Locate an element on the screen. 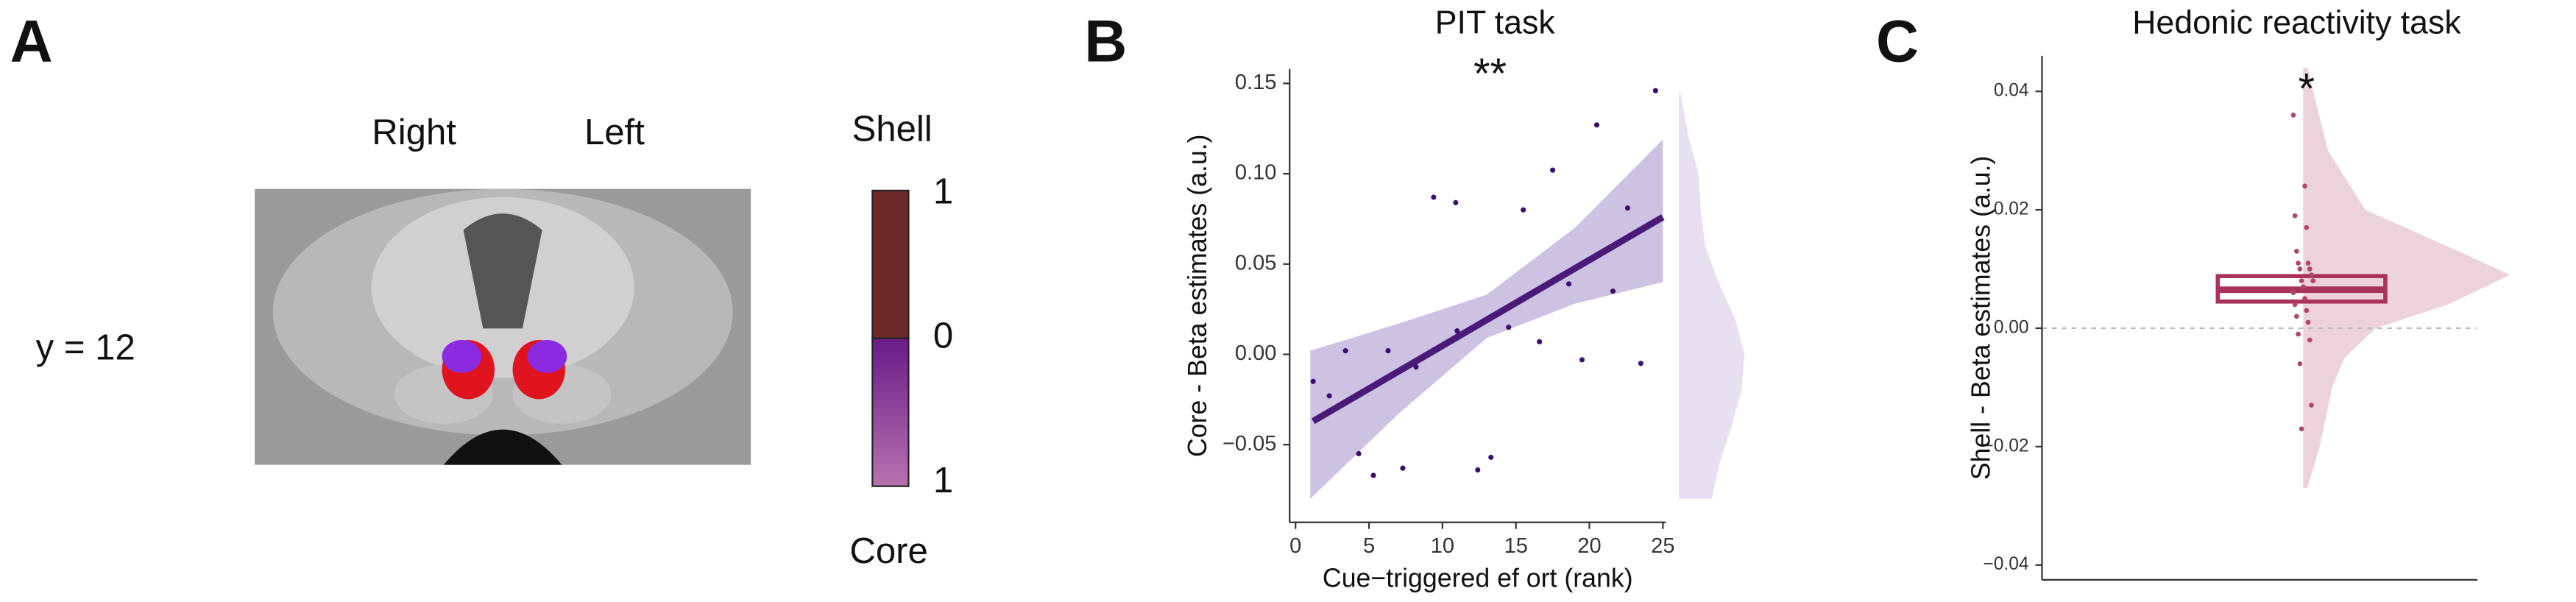  hemisphere-label: Left is located at coordinates (614, 132).